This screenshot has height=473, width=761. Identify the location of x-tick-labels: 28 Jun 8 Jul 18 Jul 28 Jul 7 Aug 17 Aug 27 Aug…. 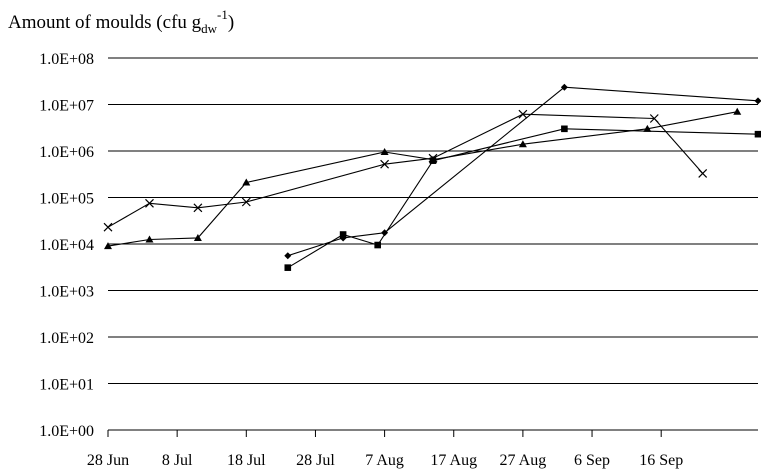
(385, 460).